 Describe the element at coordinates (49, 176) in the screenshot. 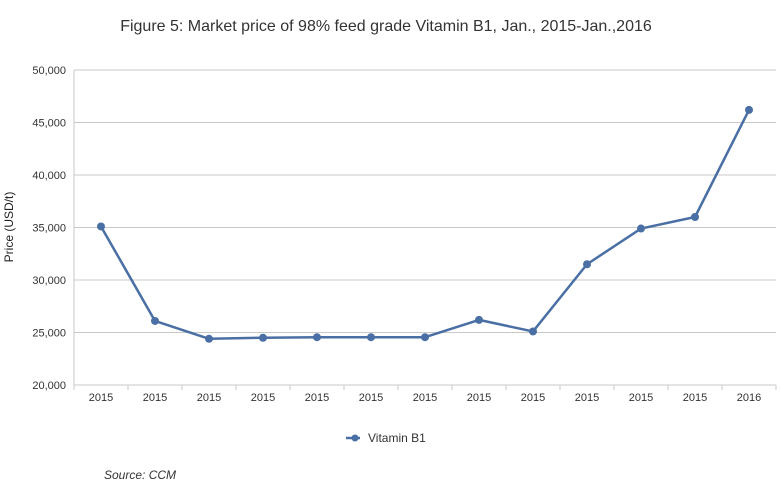

I see `y-tick-label: 40,000` at that location.